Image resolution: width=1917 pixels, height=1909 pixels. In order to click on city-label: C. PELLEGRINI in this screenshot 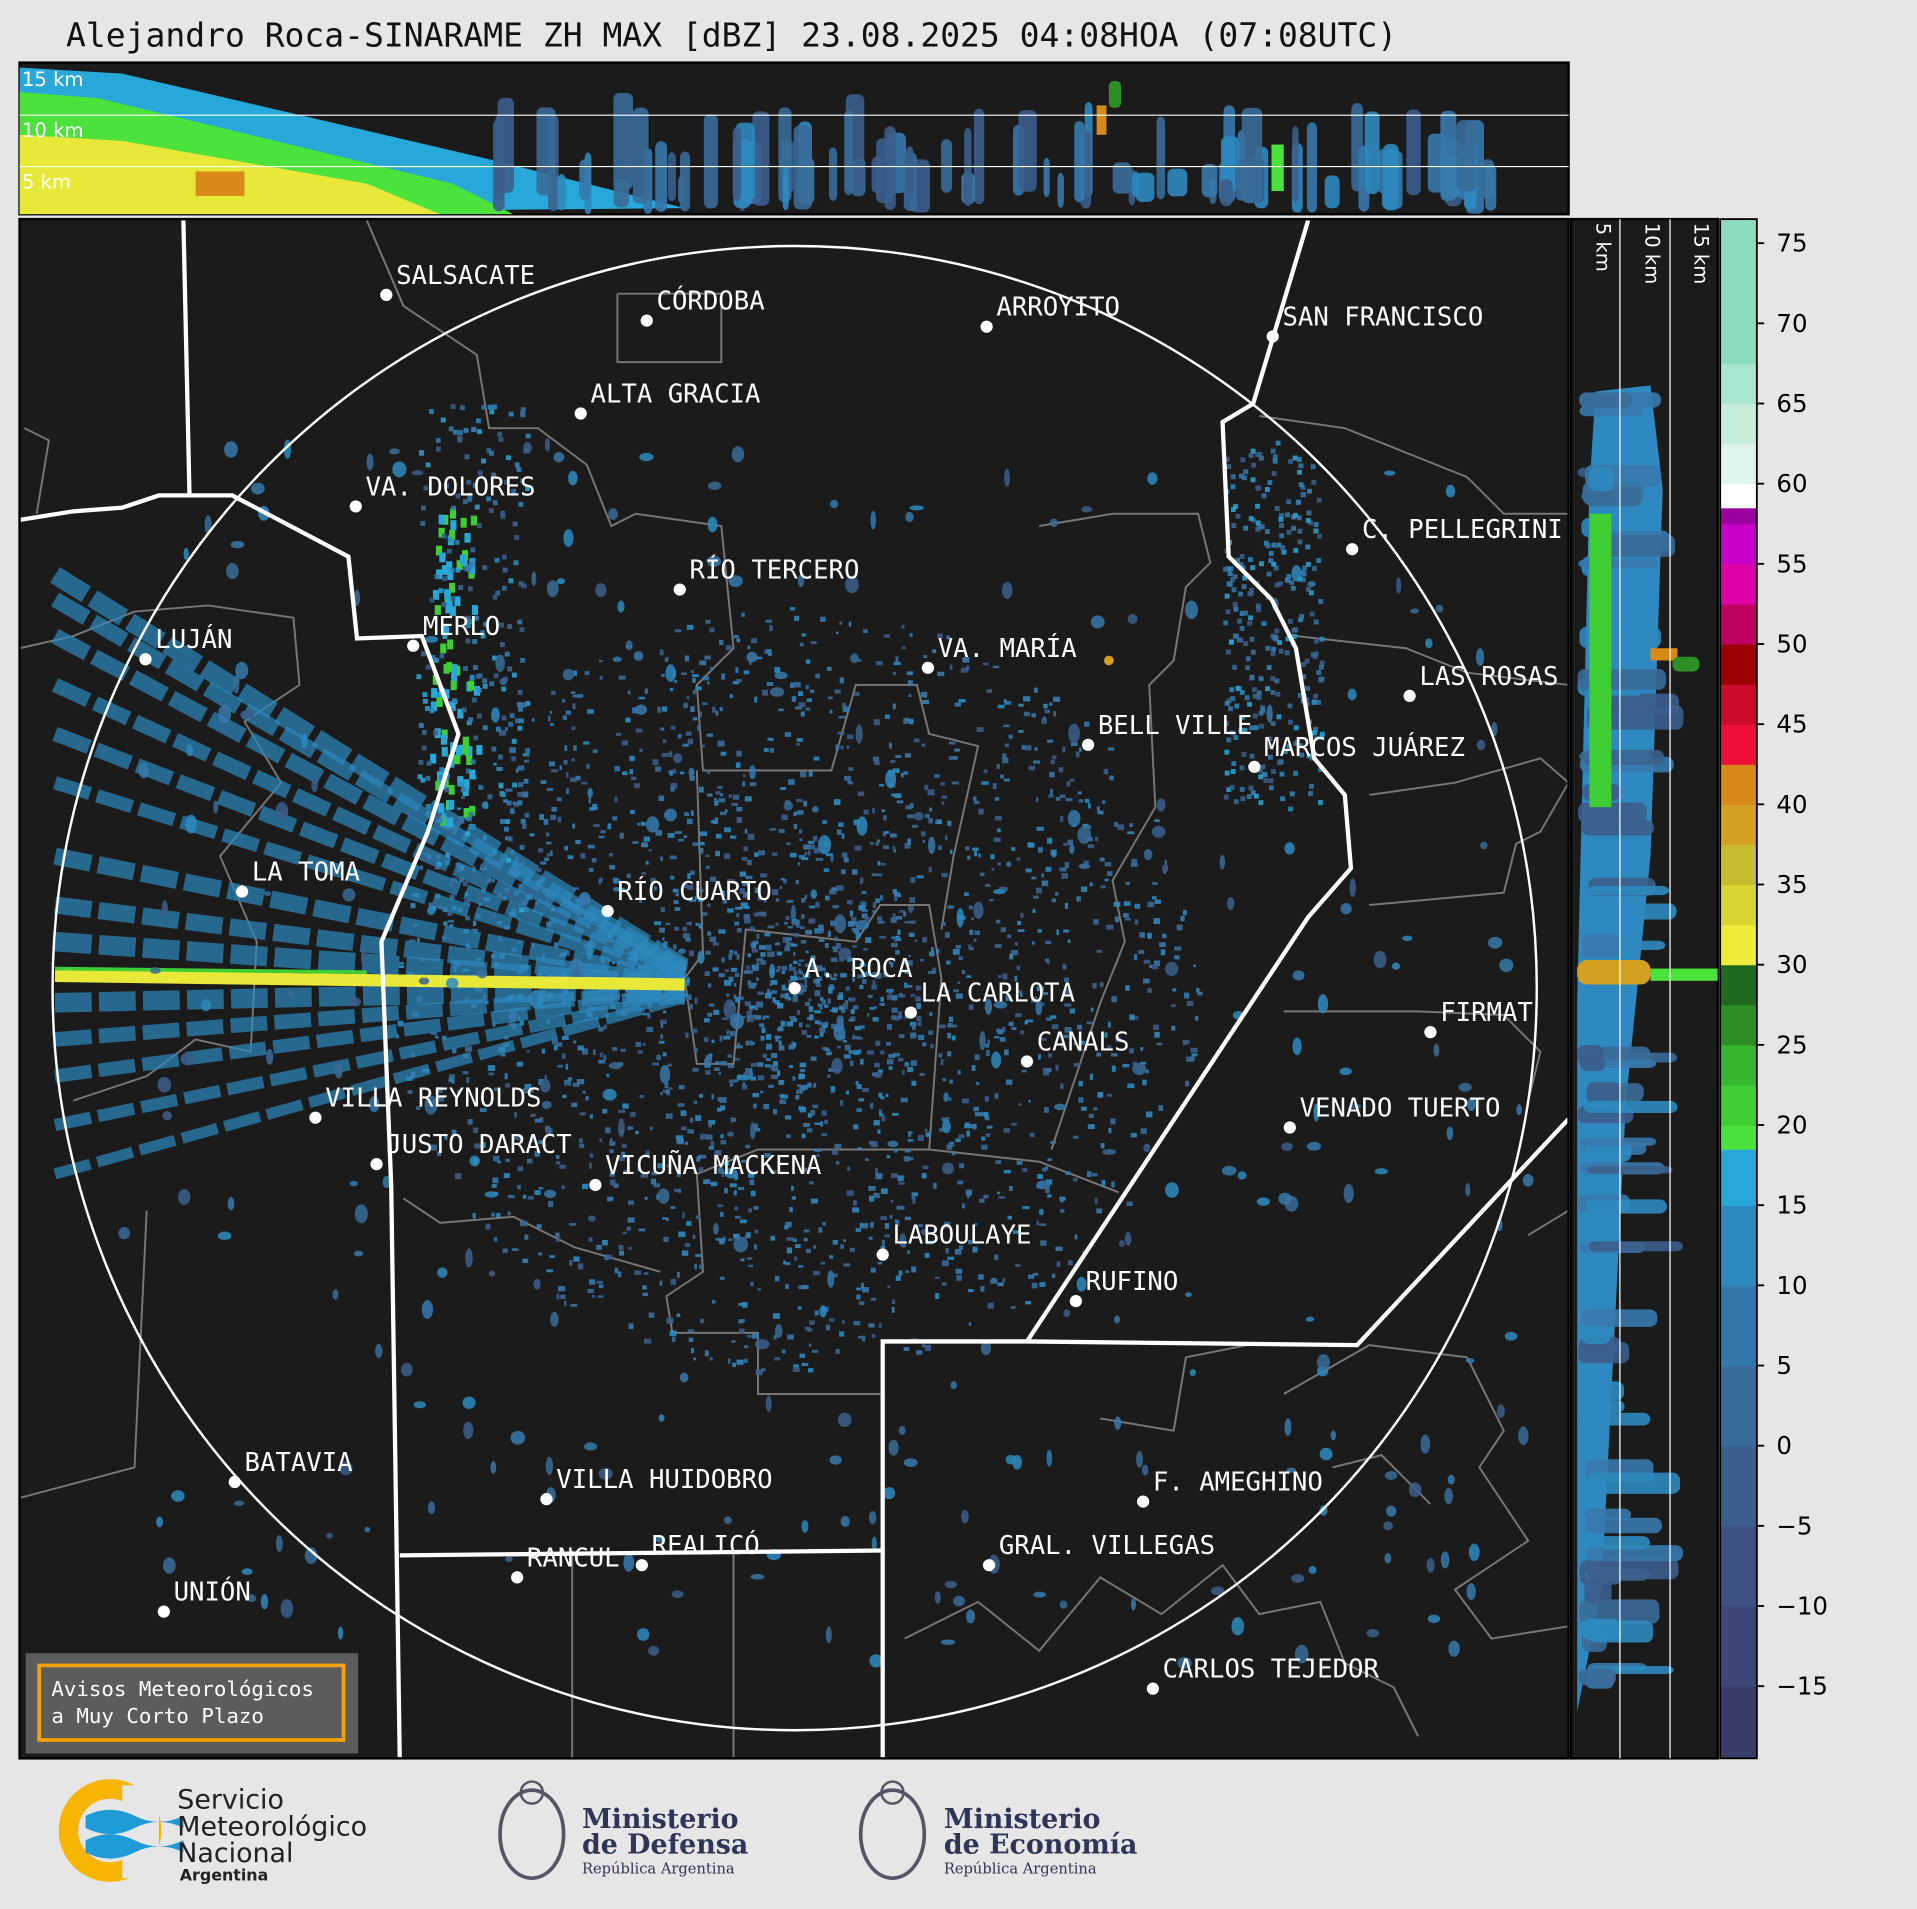, I will do `click(1462, 530)`.